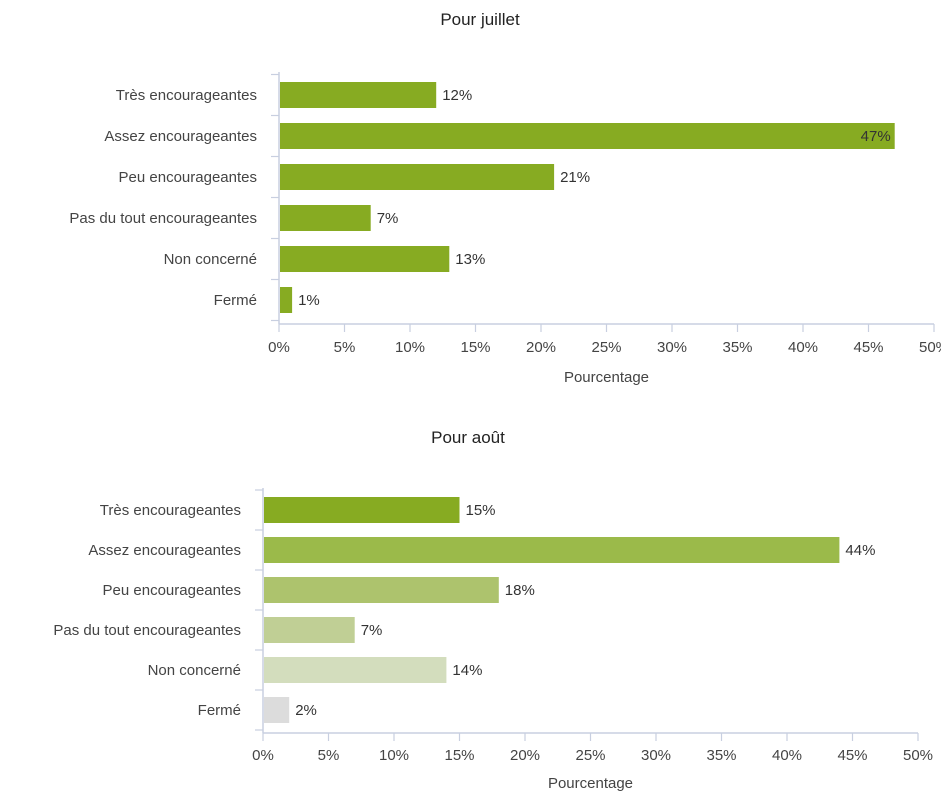  Describe the element at coordinates (860, 550) in the screenshot. I see `value-label: 44%` at that location.